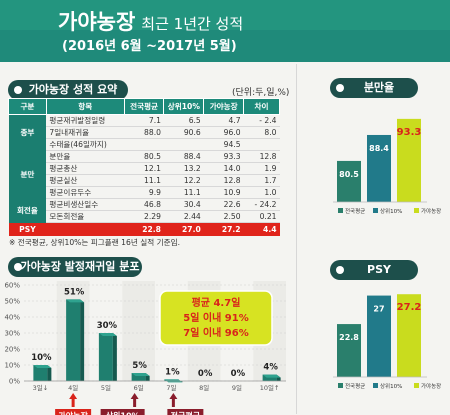  What do you see at coordinates (12, 350) in the screenshot?
I see `y-tick-label: 20%` at bounding box center [12, 350].